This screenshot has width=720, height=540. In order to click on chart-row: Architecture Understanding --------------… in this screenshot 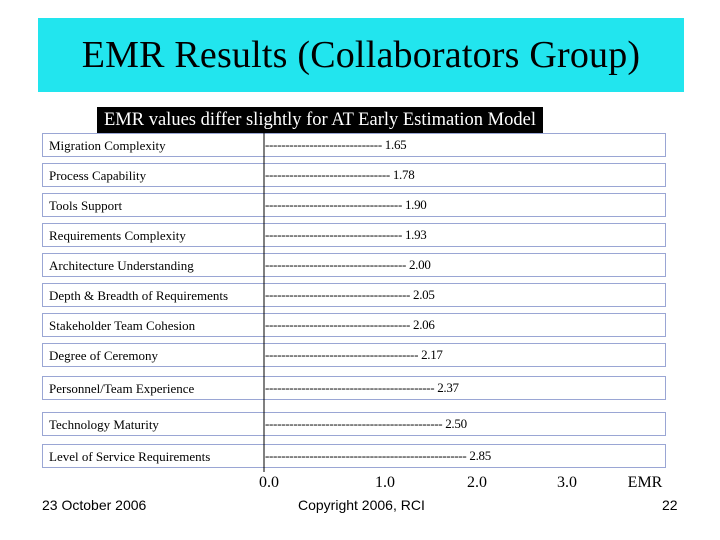, I will do `click(354, 265)`.